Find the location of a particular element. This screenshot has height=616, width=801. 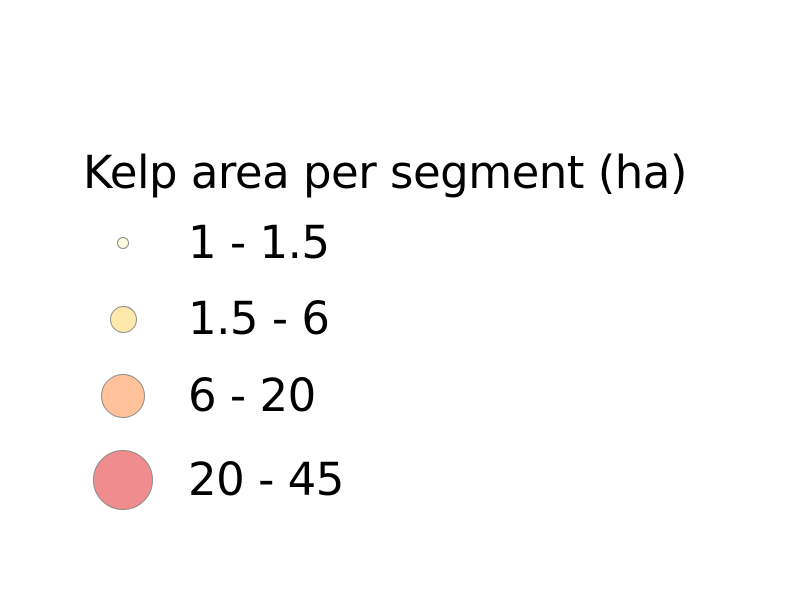

legend-class-label: 6 - 20 is located at coordinates (252, 395).